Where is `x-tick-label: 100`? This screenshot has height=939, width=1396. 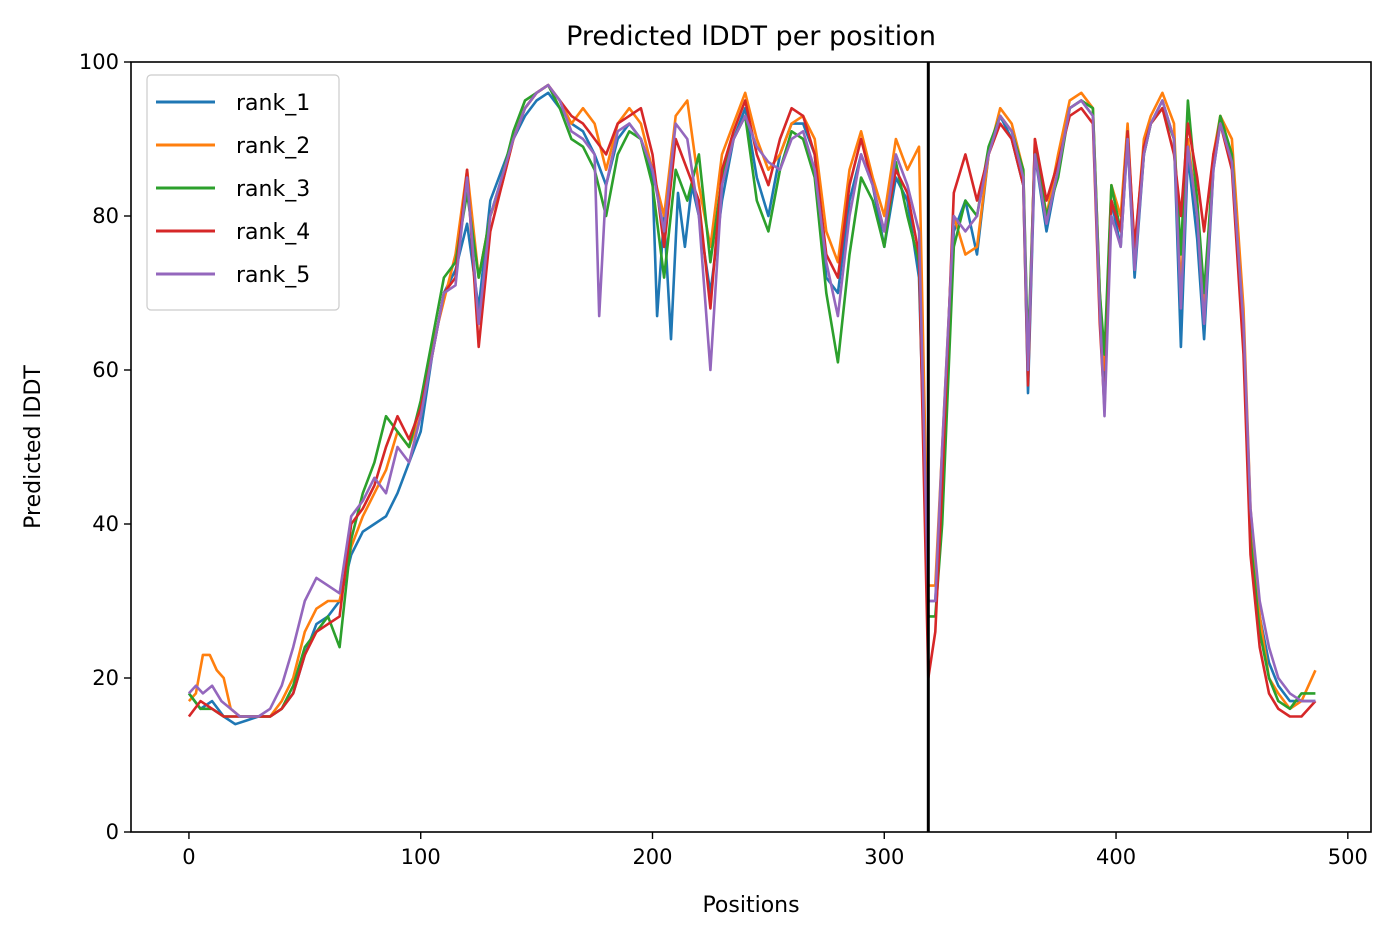
x-tick-label: 100 is located at coordinates (421, 857).